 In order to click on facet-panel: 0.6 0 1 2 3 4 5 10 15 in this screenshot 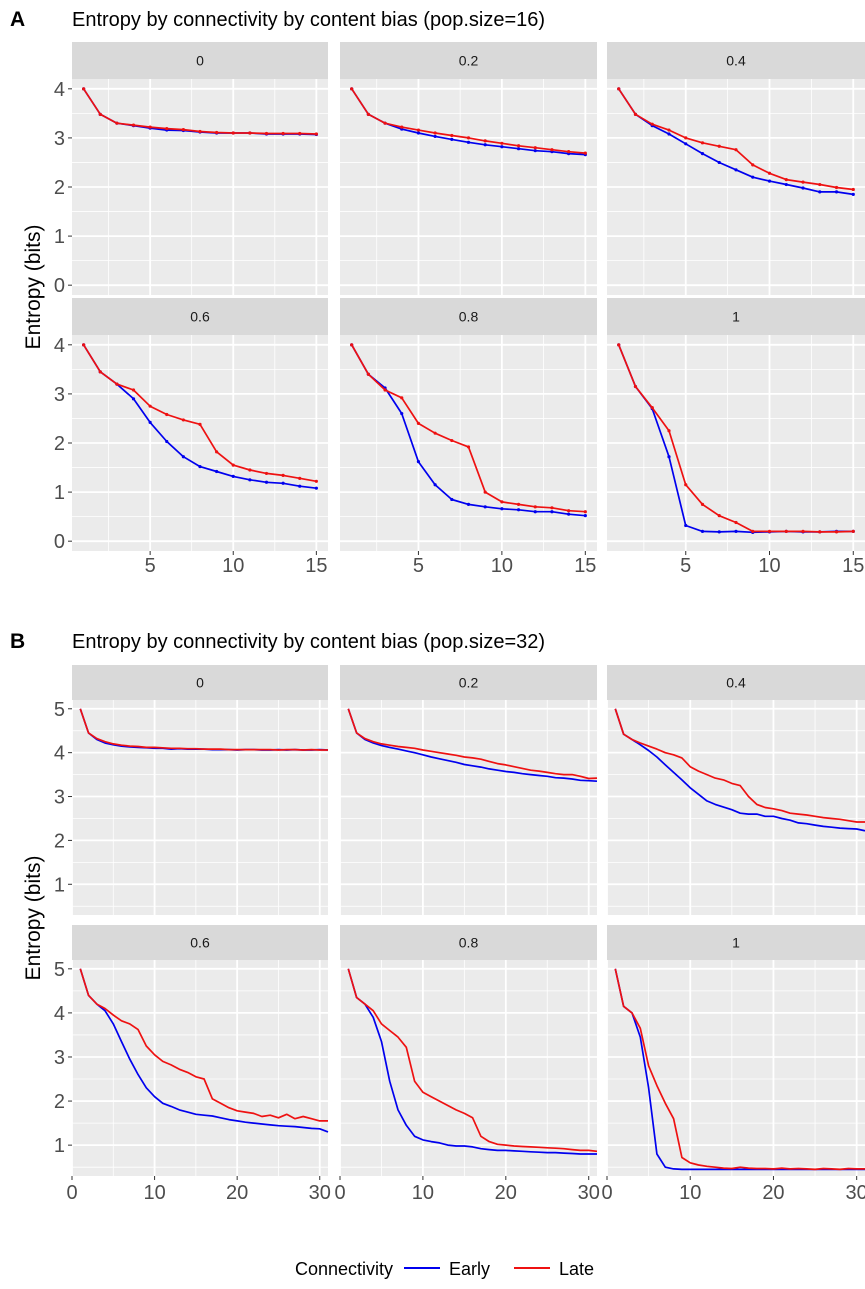, I will do `click(191, 437)`.